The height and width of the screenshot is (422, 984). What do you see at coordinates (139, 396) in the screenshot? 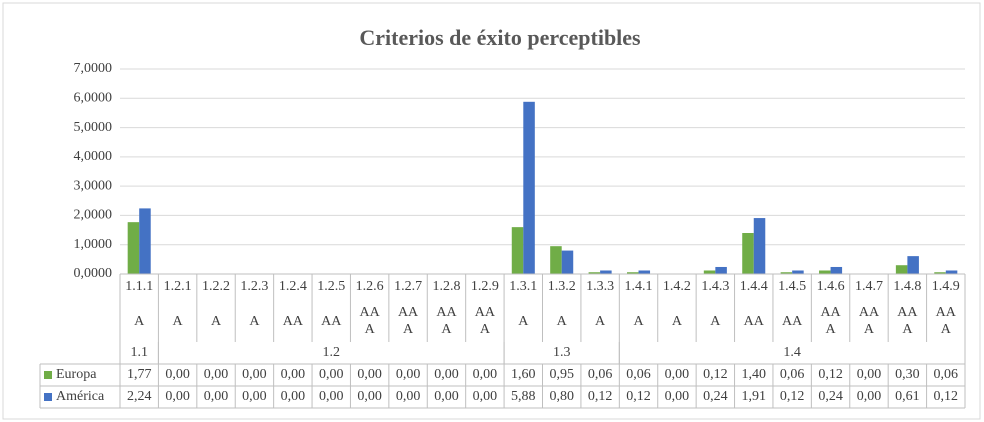
I see `value-label: 2,24` at bounding box center [139, 396].